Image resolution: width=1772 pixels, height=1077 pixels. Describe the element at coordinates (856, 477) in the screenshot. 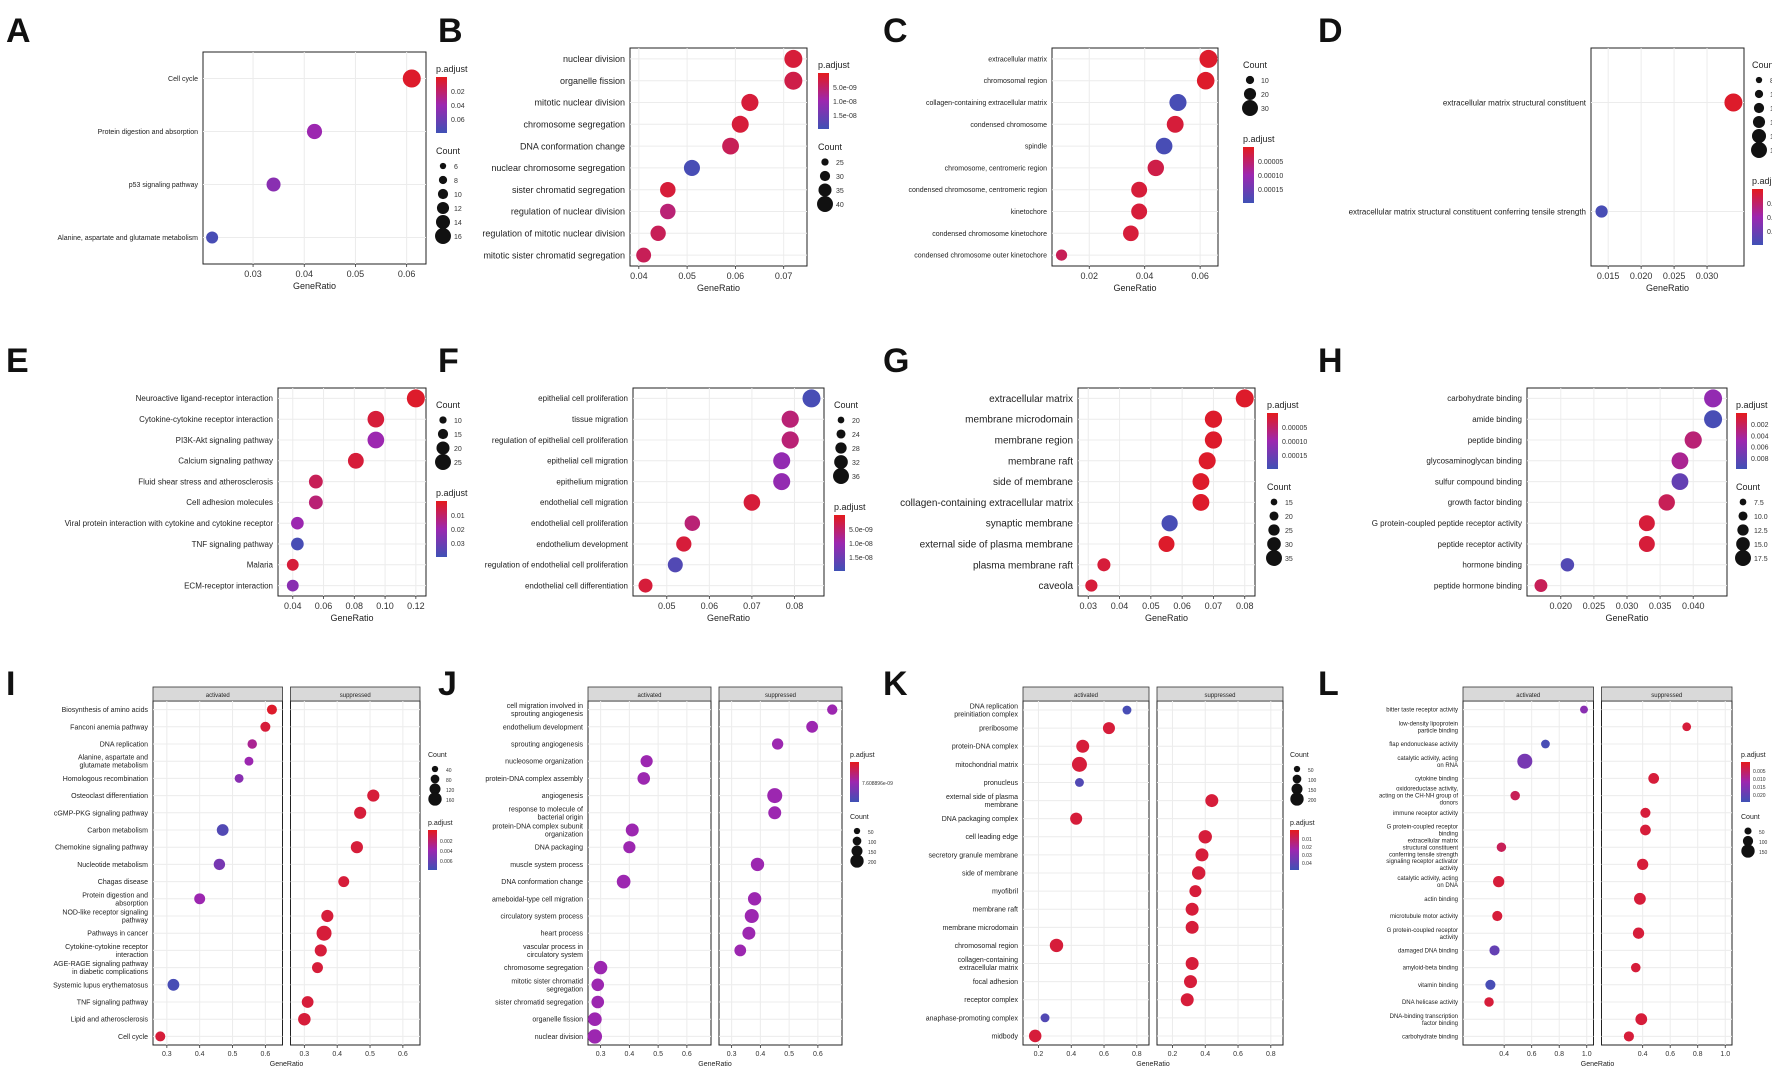

I see `size-legend-label: 36` at that location.